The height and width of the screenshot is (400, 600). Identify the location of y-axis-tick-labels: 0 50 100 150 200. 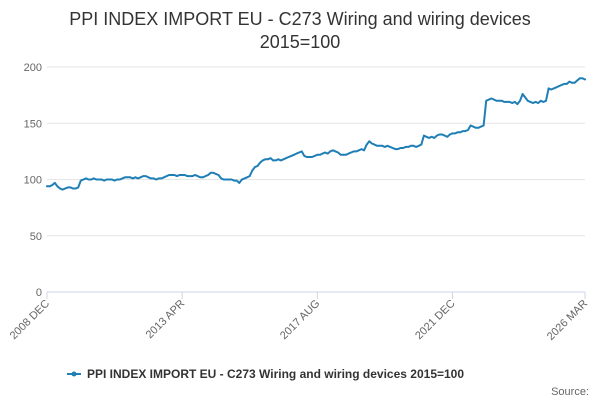
(33, 180).